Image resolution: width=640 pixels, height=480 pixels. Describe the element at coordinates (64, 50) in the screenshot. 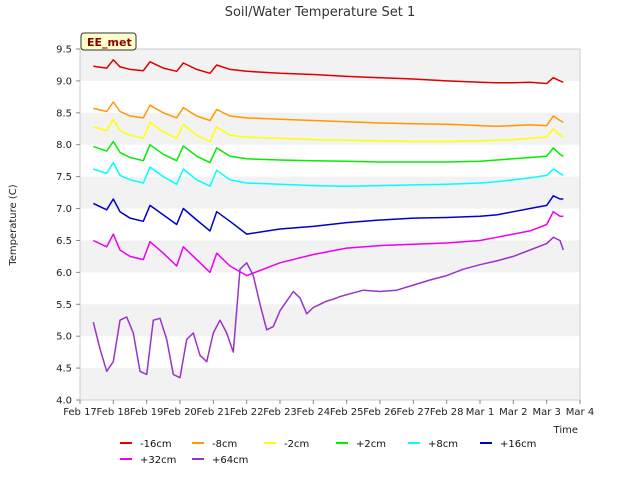

I see `y-tick-label: 9.5` at that location.